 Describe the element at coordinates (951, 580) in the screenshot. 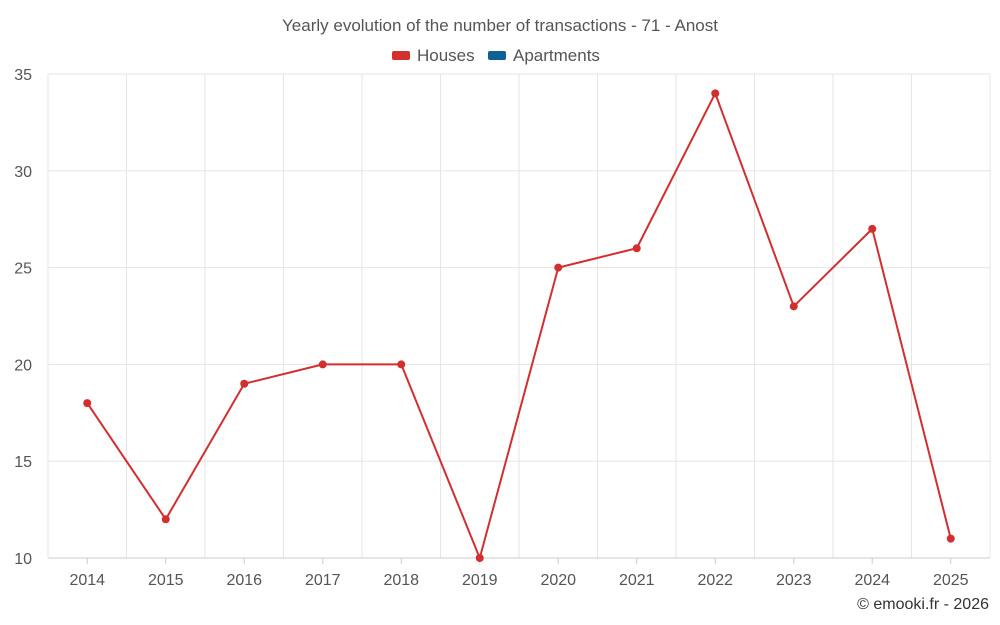

I see `x-tick-label: 2025` at that location.